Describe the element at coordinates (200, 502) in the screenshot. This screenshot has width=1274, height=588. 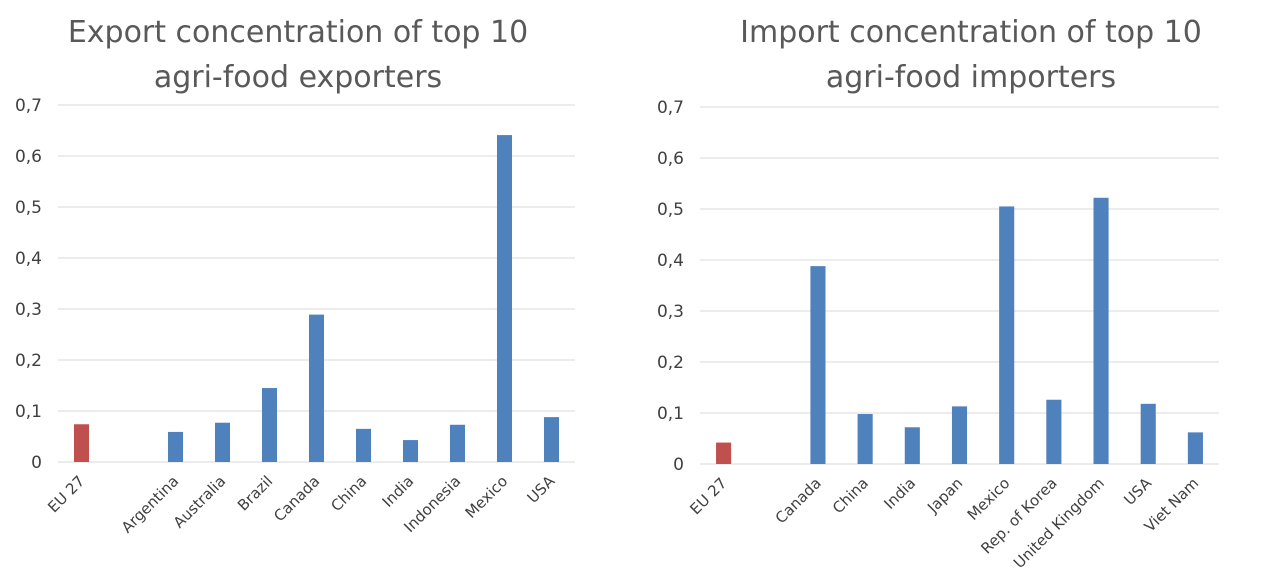
I see `x-tick-label: Australia` at that location.